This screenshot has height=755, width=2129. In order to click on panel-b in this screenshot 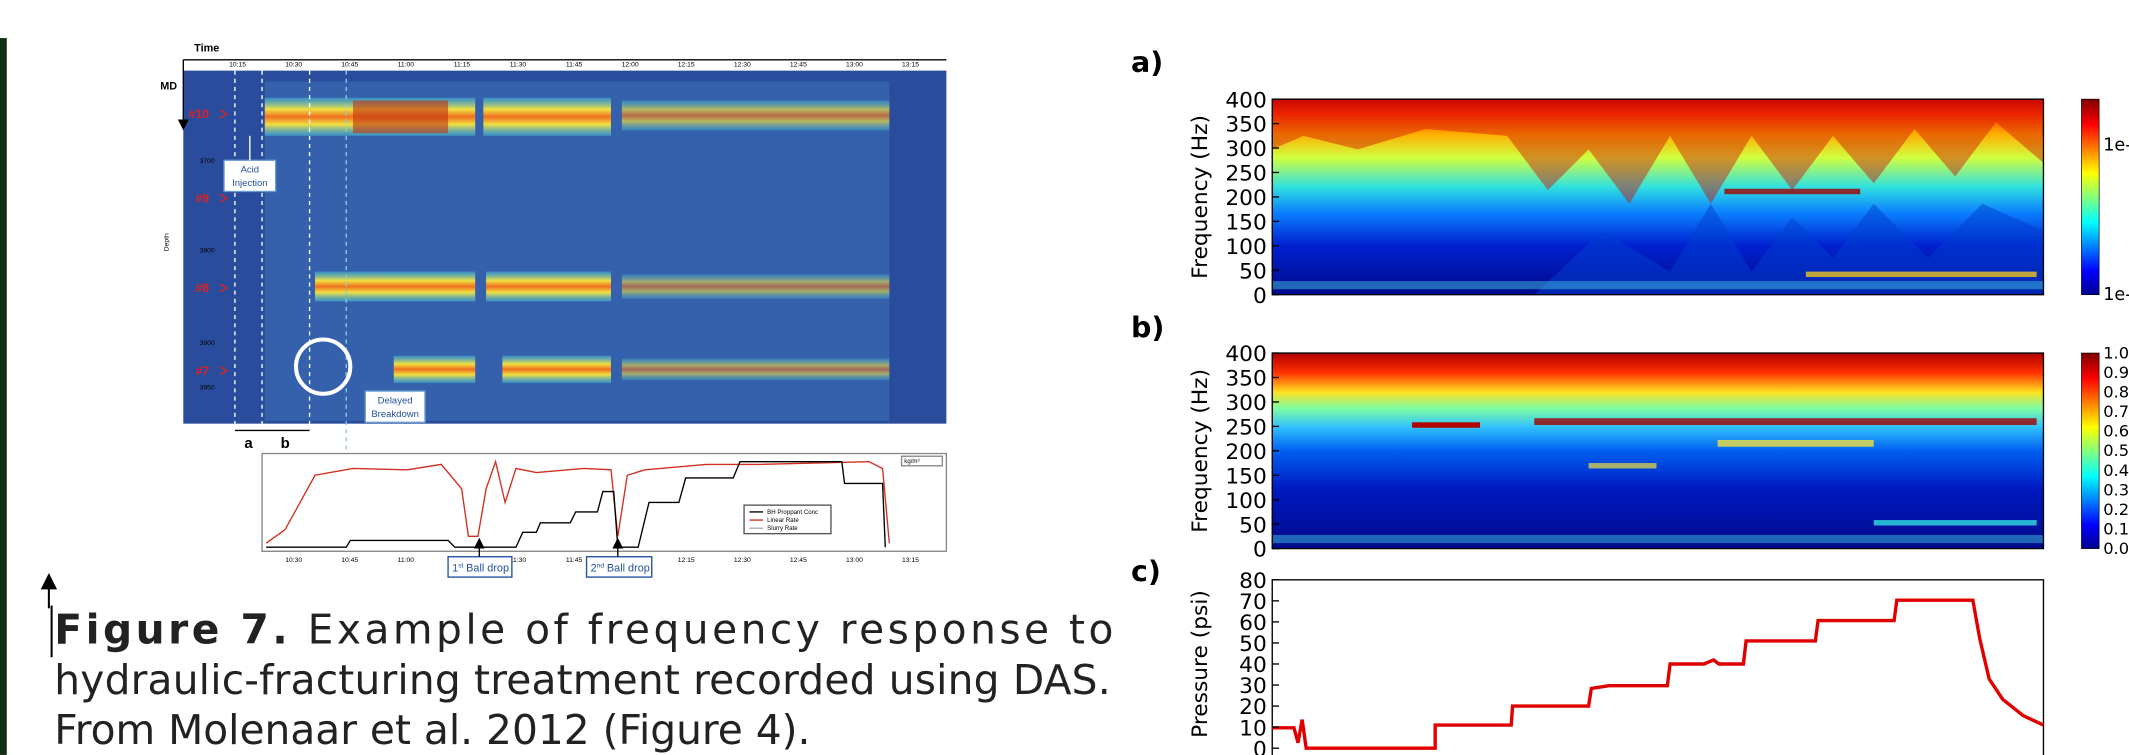, I will do `click(1685, 451)`.